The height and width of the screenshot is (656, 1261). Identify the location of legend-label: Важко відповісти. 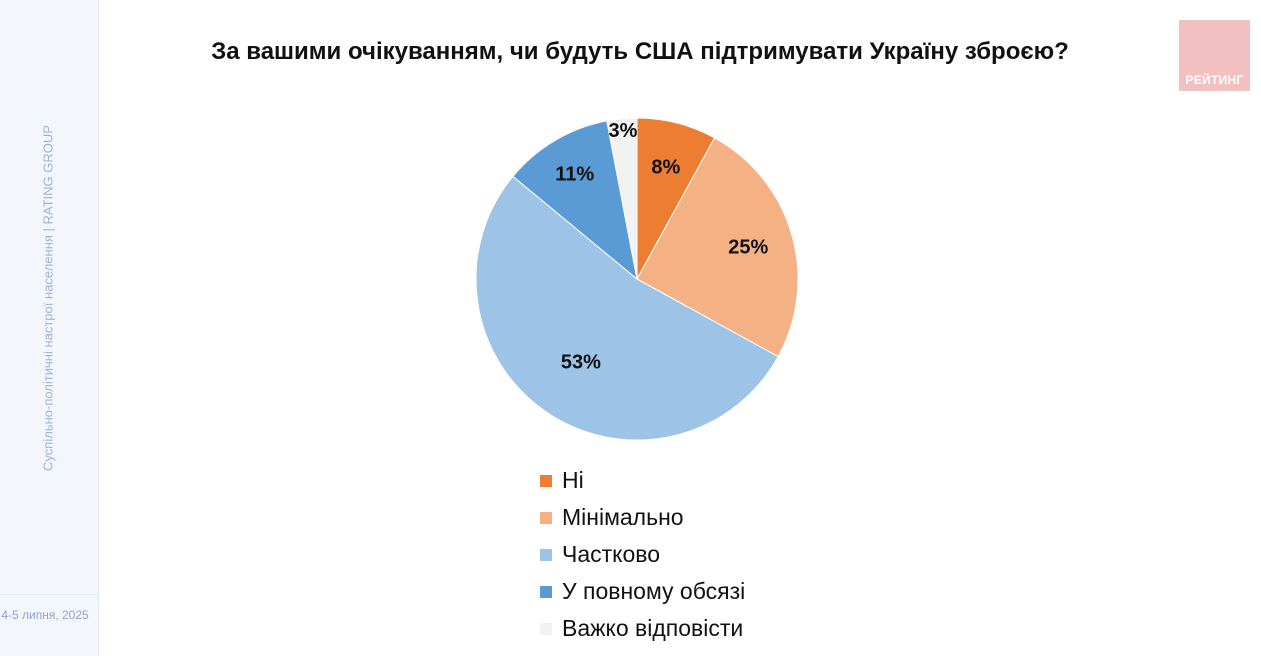
(653, 628).